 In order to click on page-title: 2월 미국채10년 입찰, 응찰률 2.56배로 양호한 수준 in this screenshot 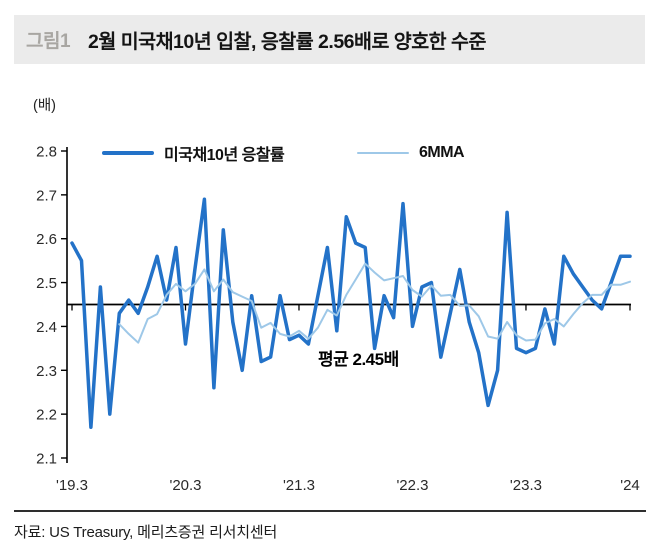, I will do `click(287, 42)`.